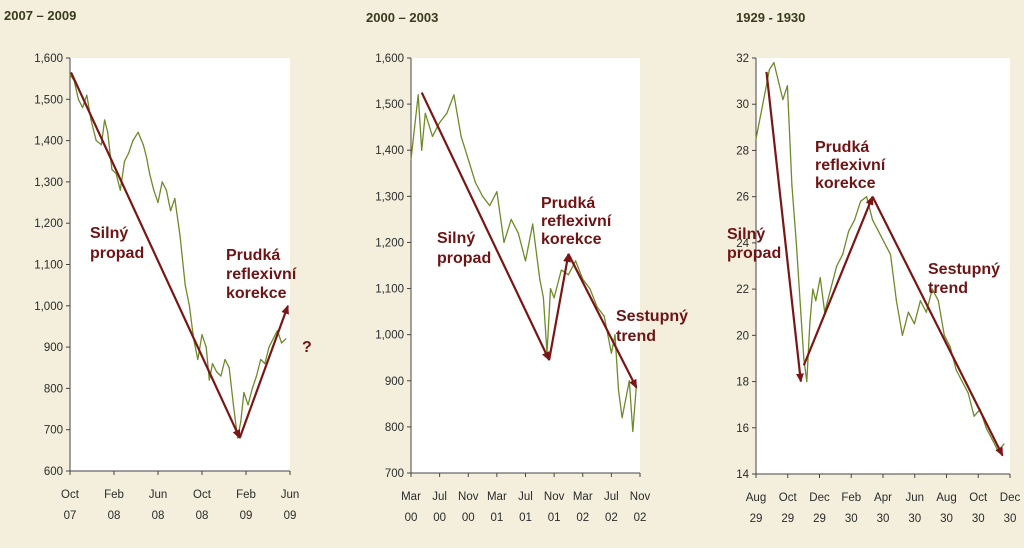 This screenshot has width=1024, height=548. Describe the element at coordinates (652, 316) in the screenshot. I see `annotation-line: Sestupný` at that location.